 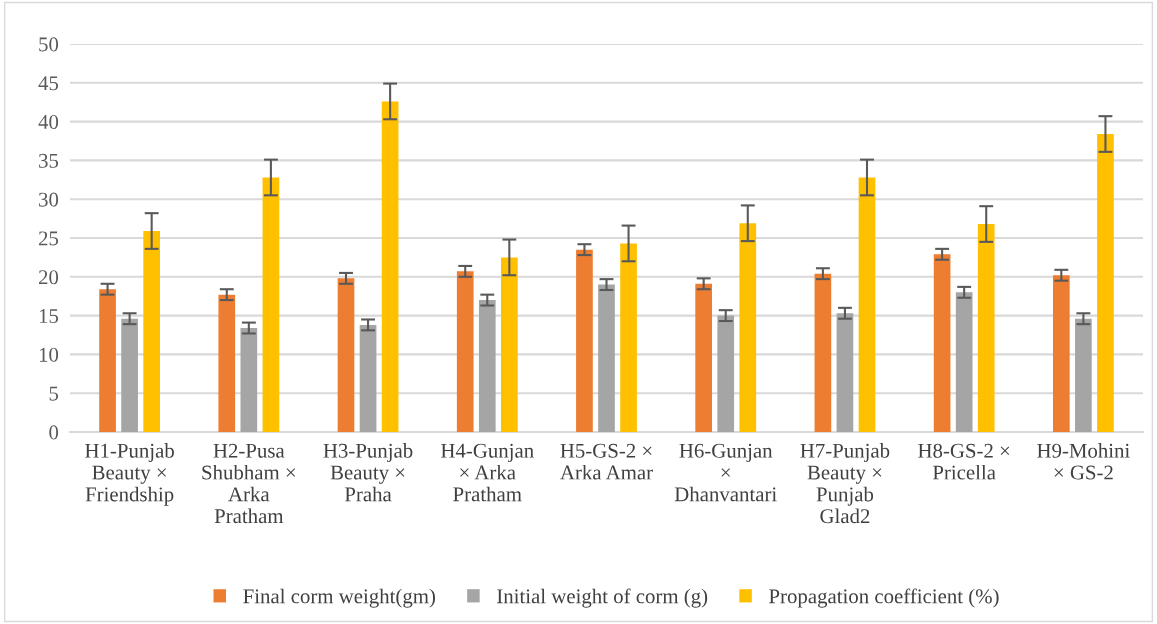 I want to click on legend-label: Final corm weight(gm), so click(x=339, y=598).